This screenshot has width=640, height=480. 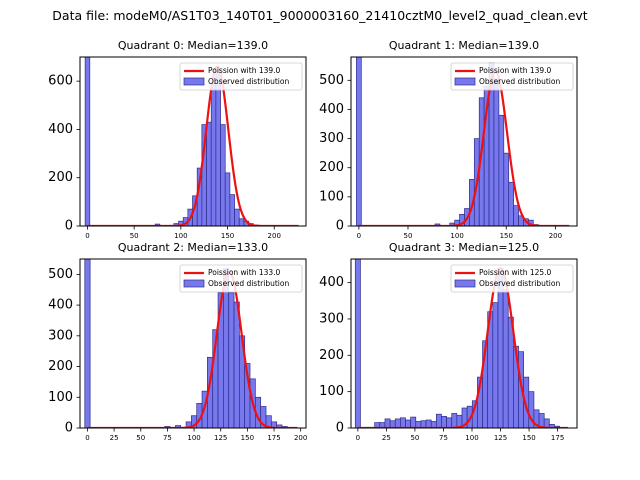 I want to click on legend: Poission with 125.0 Observed distribution, so click(x=512, y=278).